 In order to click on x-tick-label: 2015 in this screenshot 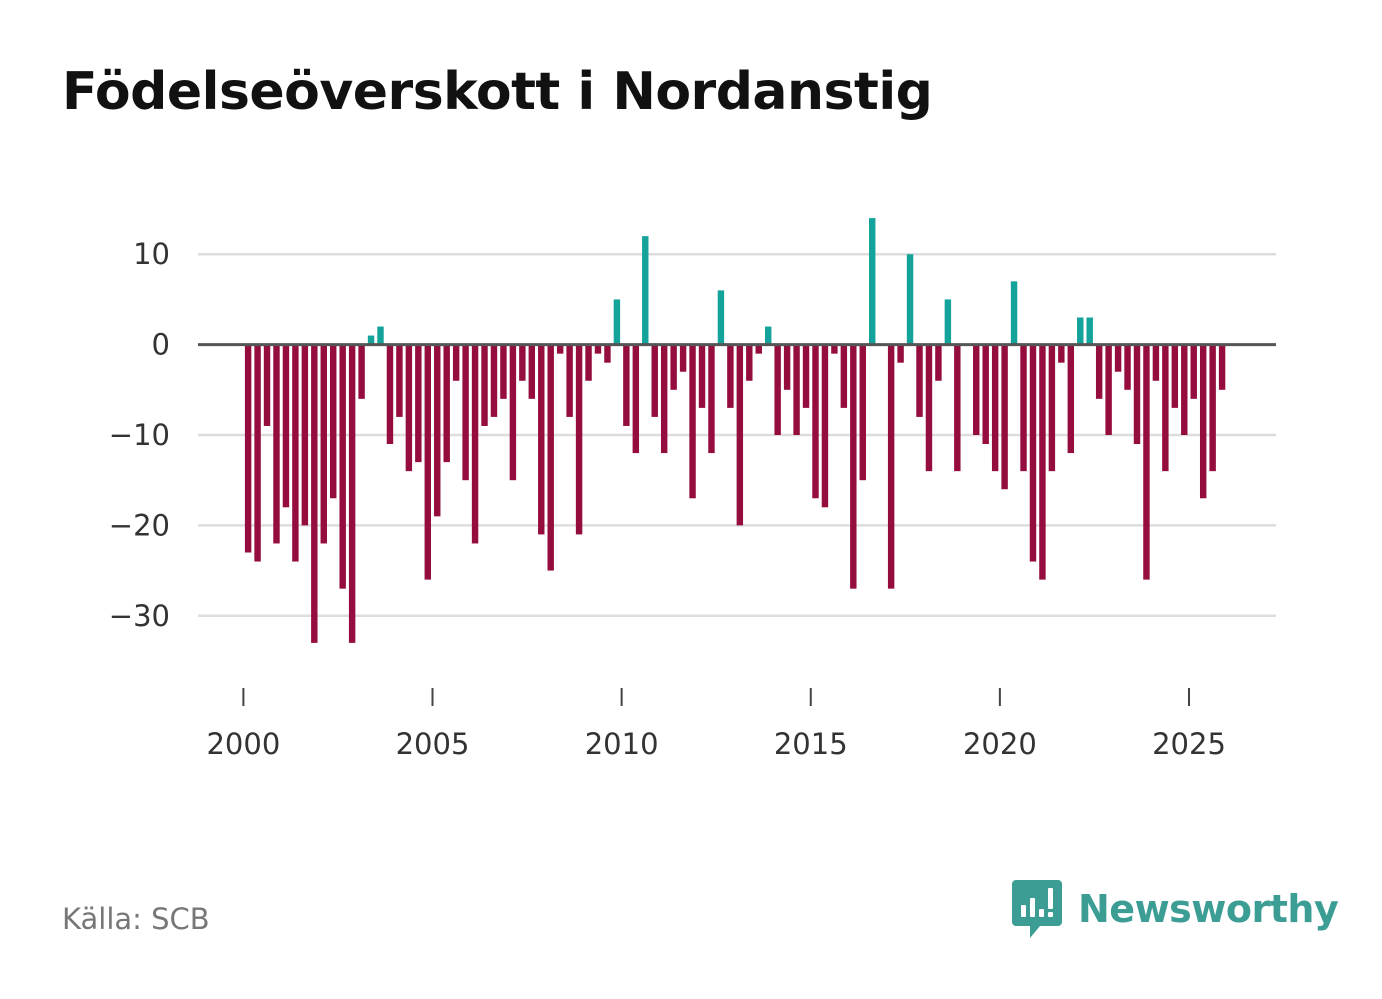, I will do `click(811, 744)`.